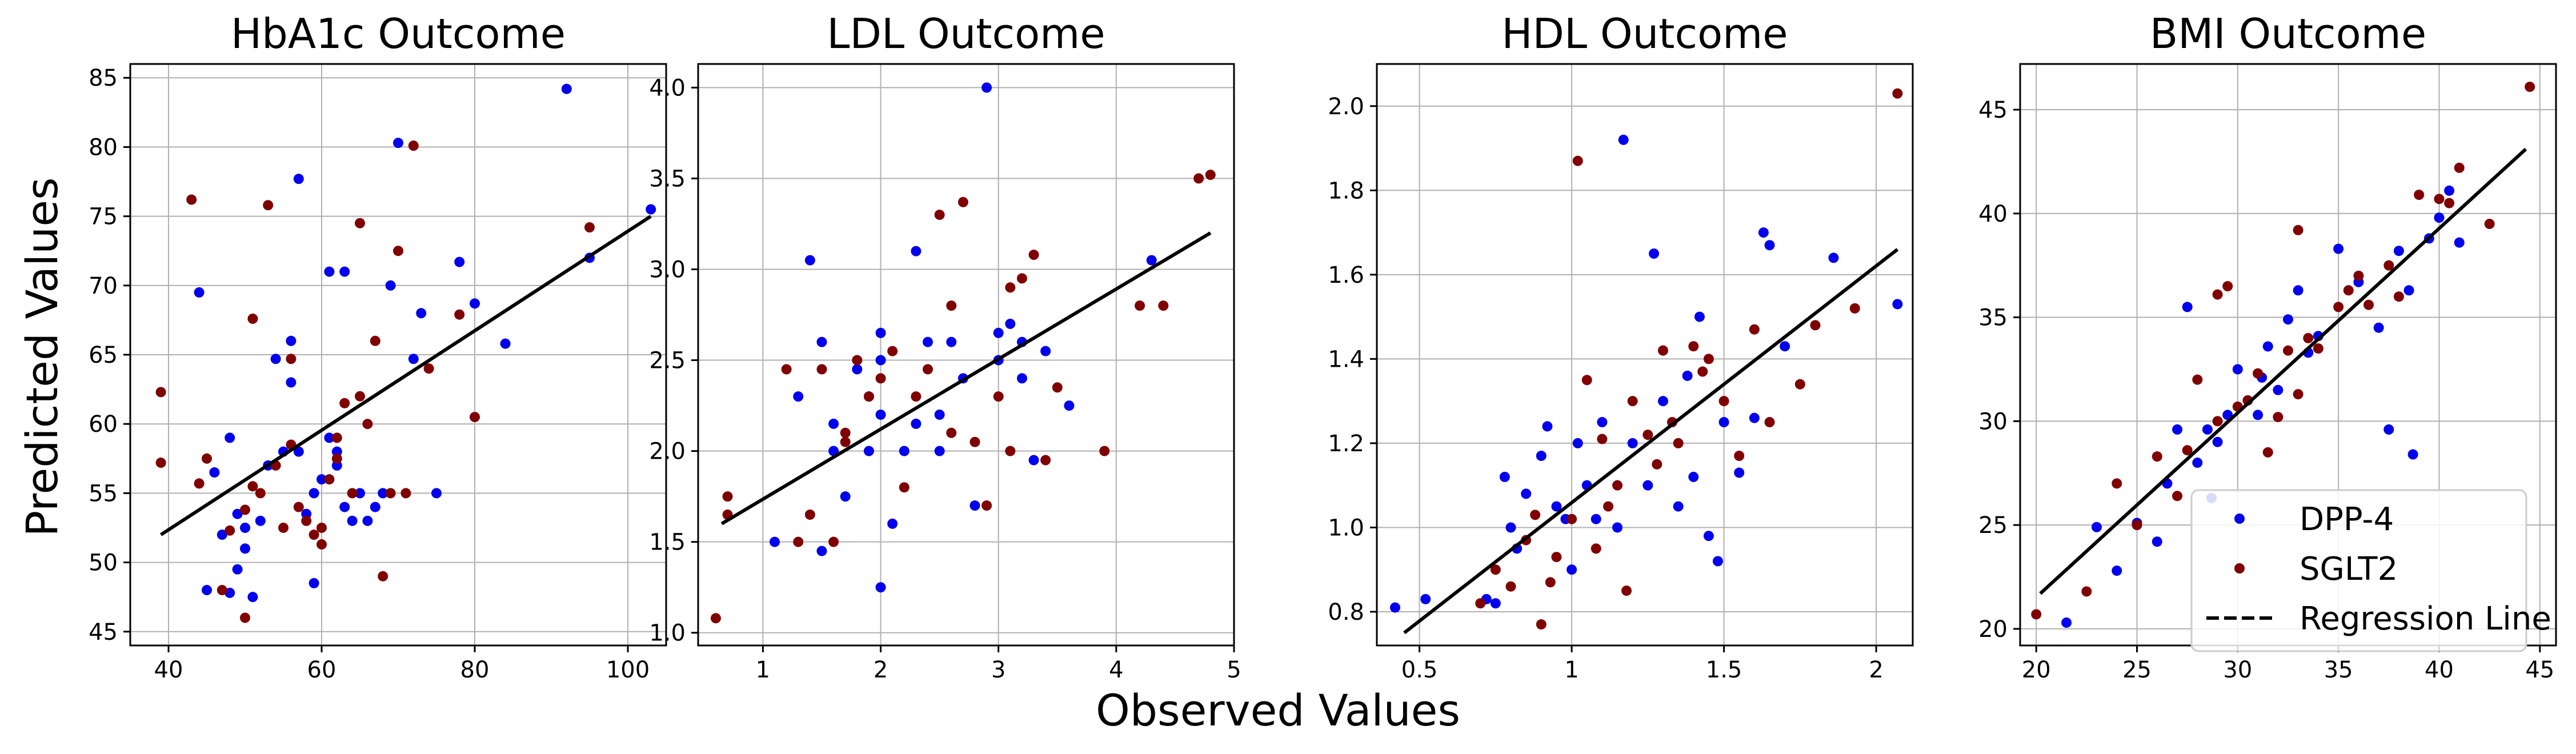  I want to click on x-tick-label: 2, so click(881, 670).